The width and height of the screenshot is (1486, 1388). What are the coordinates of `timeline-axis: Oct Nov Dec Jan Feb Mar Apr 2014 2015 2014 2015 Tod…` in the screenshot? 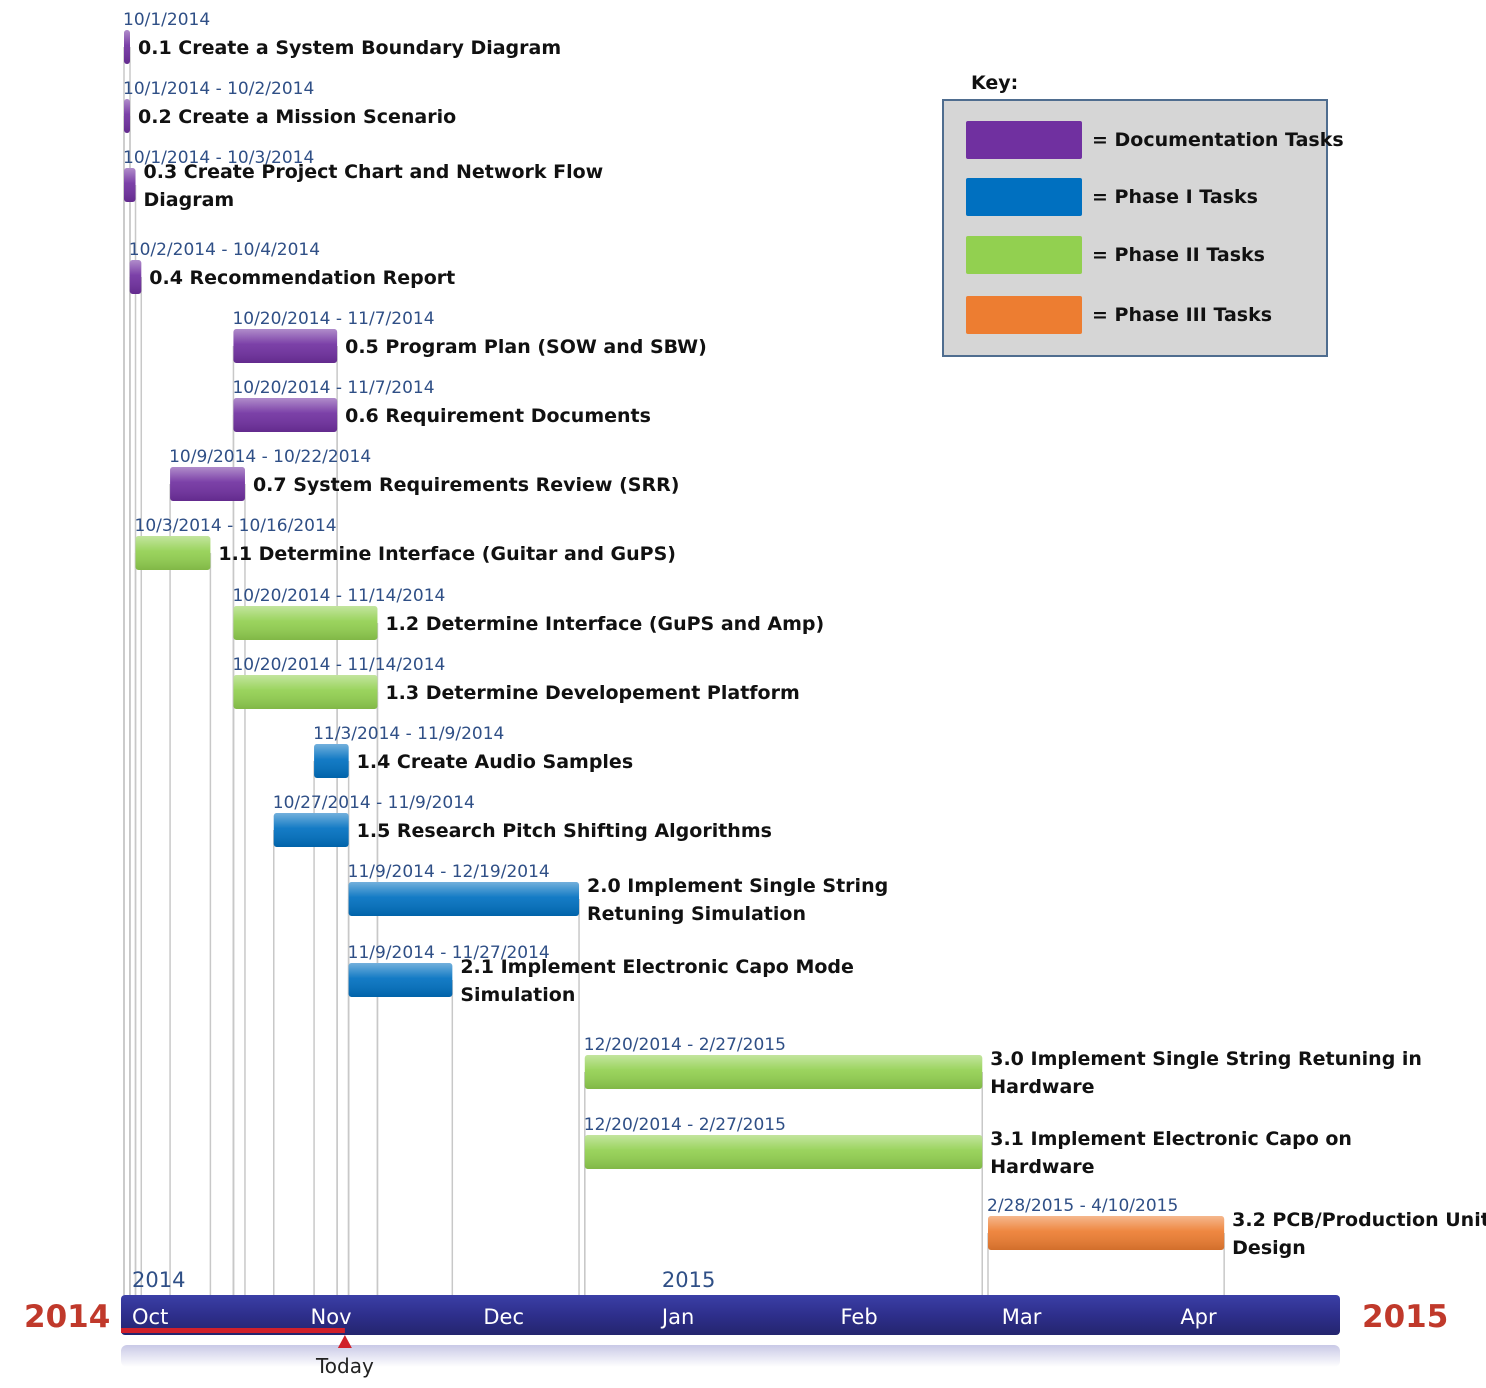 It's located at (736, 1323).